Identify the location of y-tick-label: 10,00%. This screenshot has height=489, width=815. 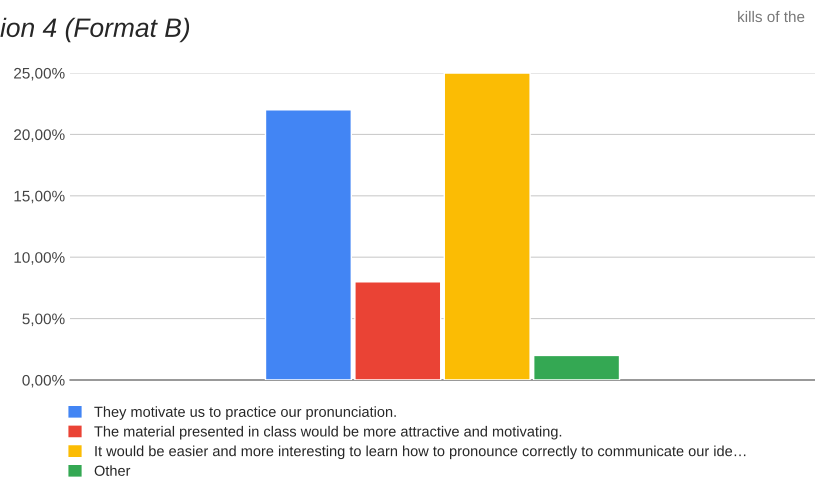
(39, 258).